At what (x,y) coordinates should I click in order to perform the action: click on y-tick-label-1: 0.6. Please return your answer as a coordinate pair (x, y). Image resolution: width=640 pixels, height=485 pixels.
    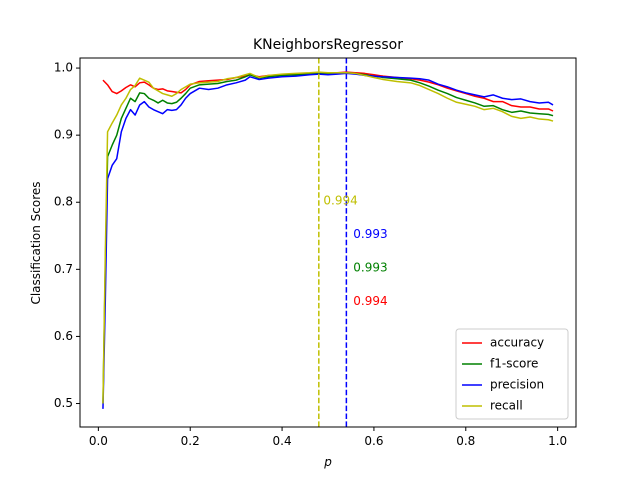
    Looking at the image, I should click on (63, 336).